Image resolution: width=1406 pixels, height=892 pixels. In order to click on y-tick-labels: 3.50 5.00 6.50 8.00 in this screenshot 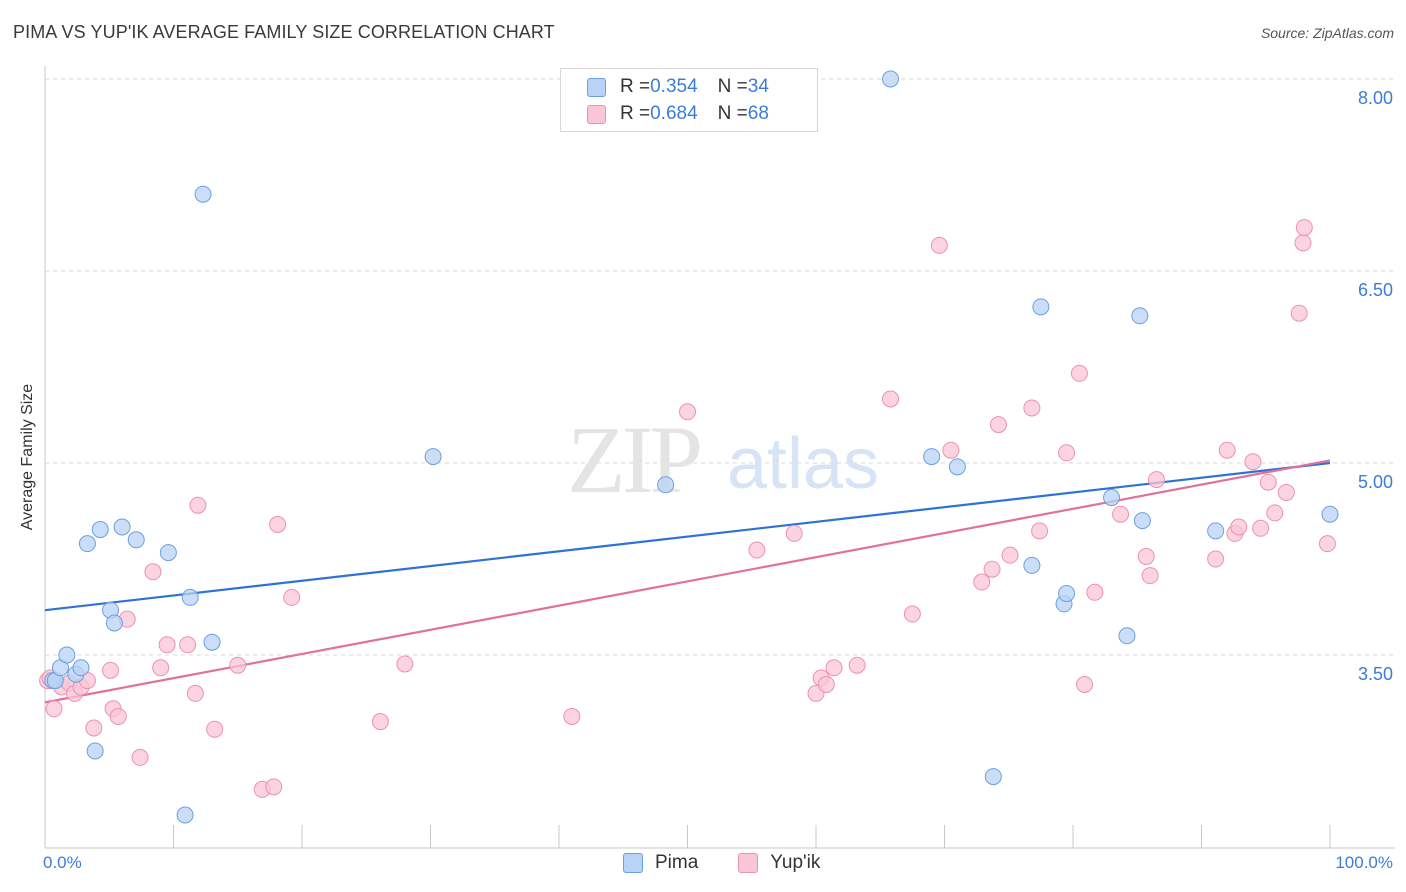, I will do `click(1375, 386)`.